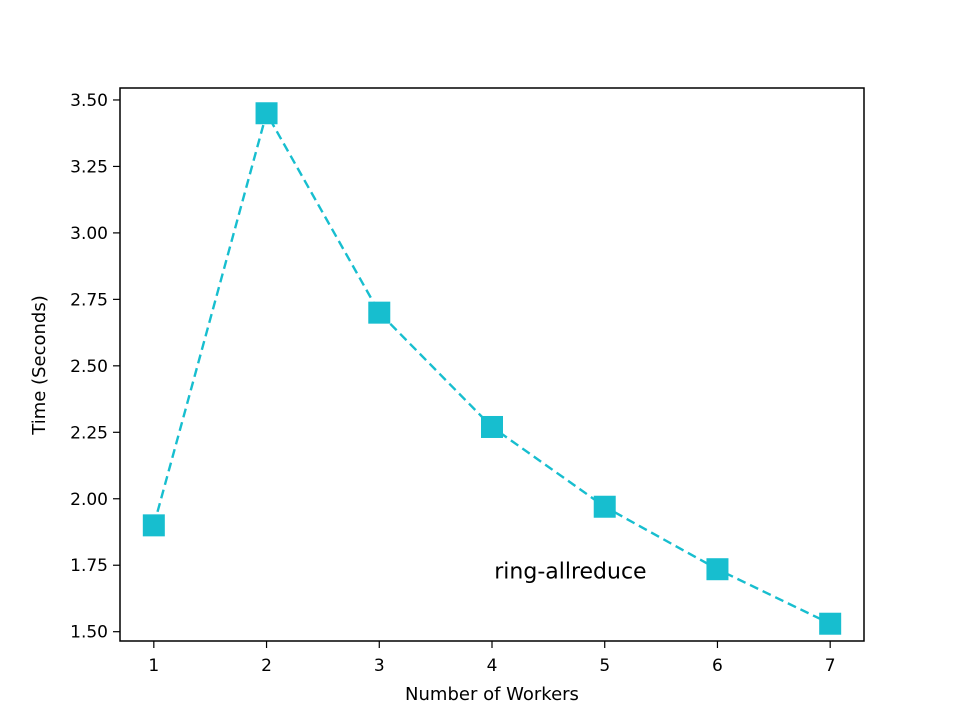 Image resolution: width=960 pixels, height=721 pixels. Describe the element at coordinates (830, 666) in the screenshot. I see `x-tick-label: 7` at that location.